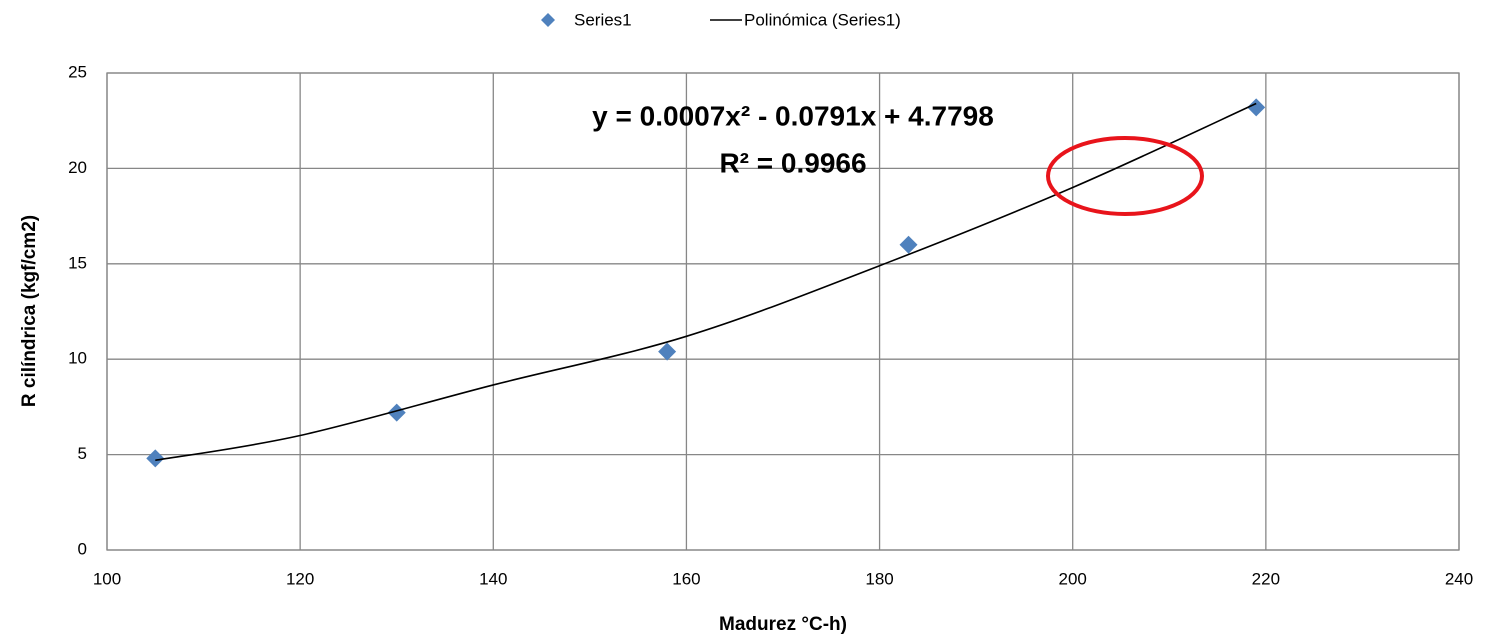 The image size is (1494, 644). What do you see at coordinates (879, 578) in the screenshot?
I see `x-tick-label: 180` at bounding box center [879, 578].